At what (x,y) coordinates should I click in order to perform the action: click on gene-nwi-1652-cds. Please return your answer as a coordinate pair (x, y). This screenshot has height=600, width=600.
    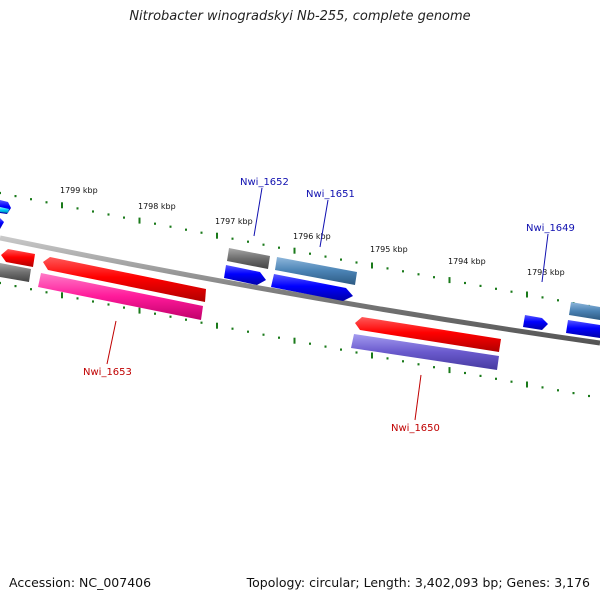
    Looking at the image, I should click on (245, 275).